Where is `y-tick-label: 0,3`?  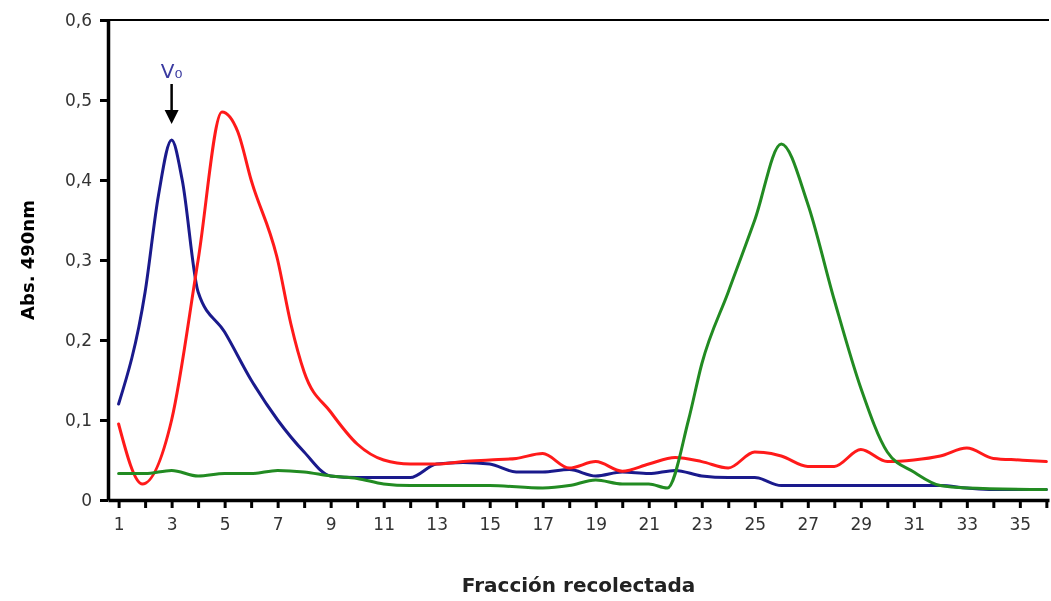 y-tick-label: 0,3 is located at coordinates (78, 259).